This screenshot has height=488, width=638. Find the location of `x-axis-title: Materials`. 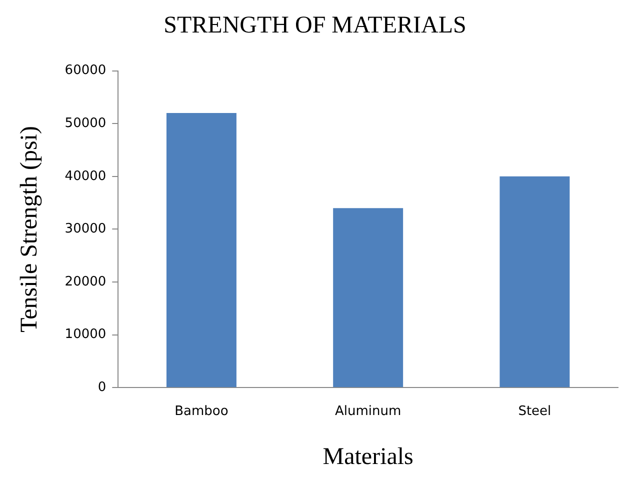

x-axis-title: Materials is located at coordinates (368, 457).